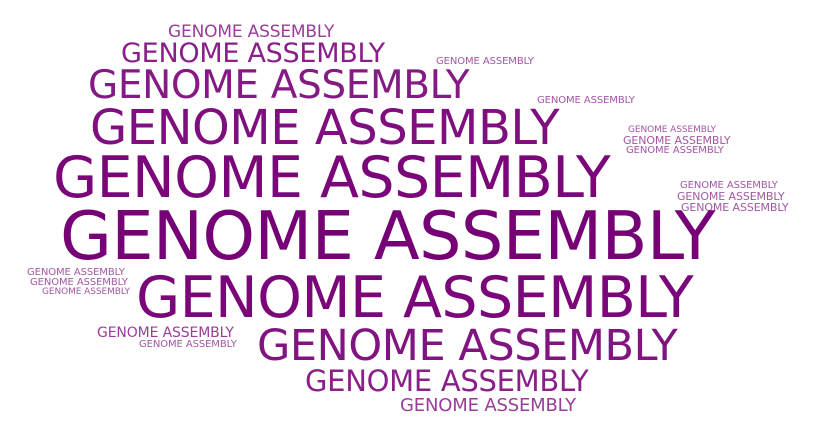  Describe the element at coordinates (447, 381) in the screenshot. I see `word-22: GENOME ASSEMBLY` at that location.